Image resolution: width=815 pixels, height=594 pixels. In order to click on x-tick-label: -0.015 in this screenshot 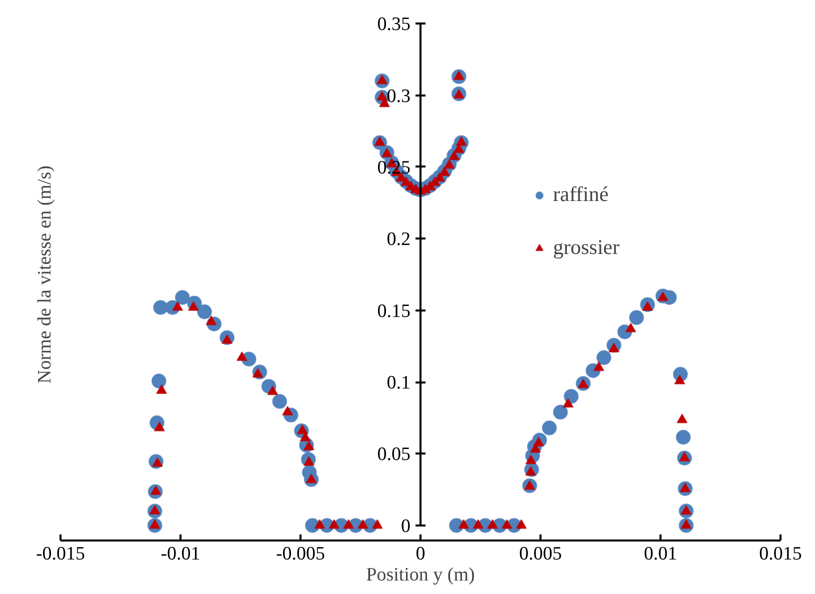, I will do `click(61, 554)`.